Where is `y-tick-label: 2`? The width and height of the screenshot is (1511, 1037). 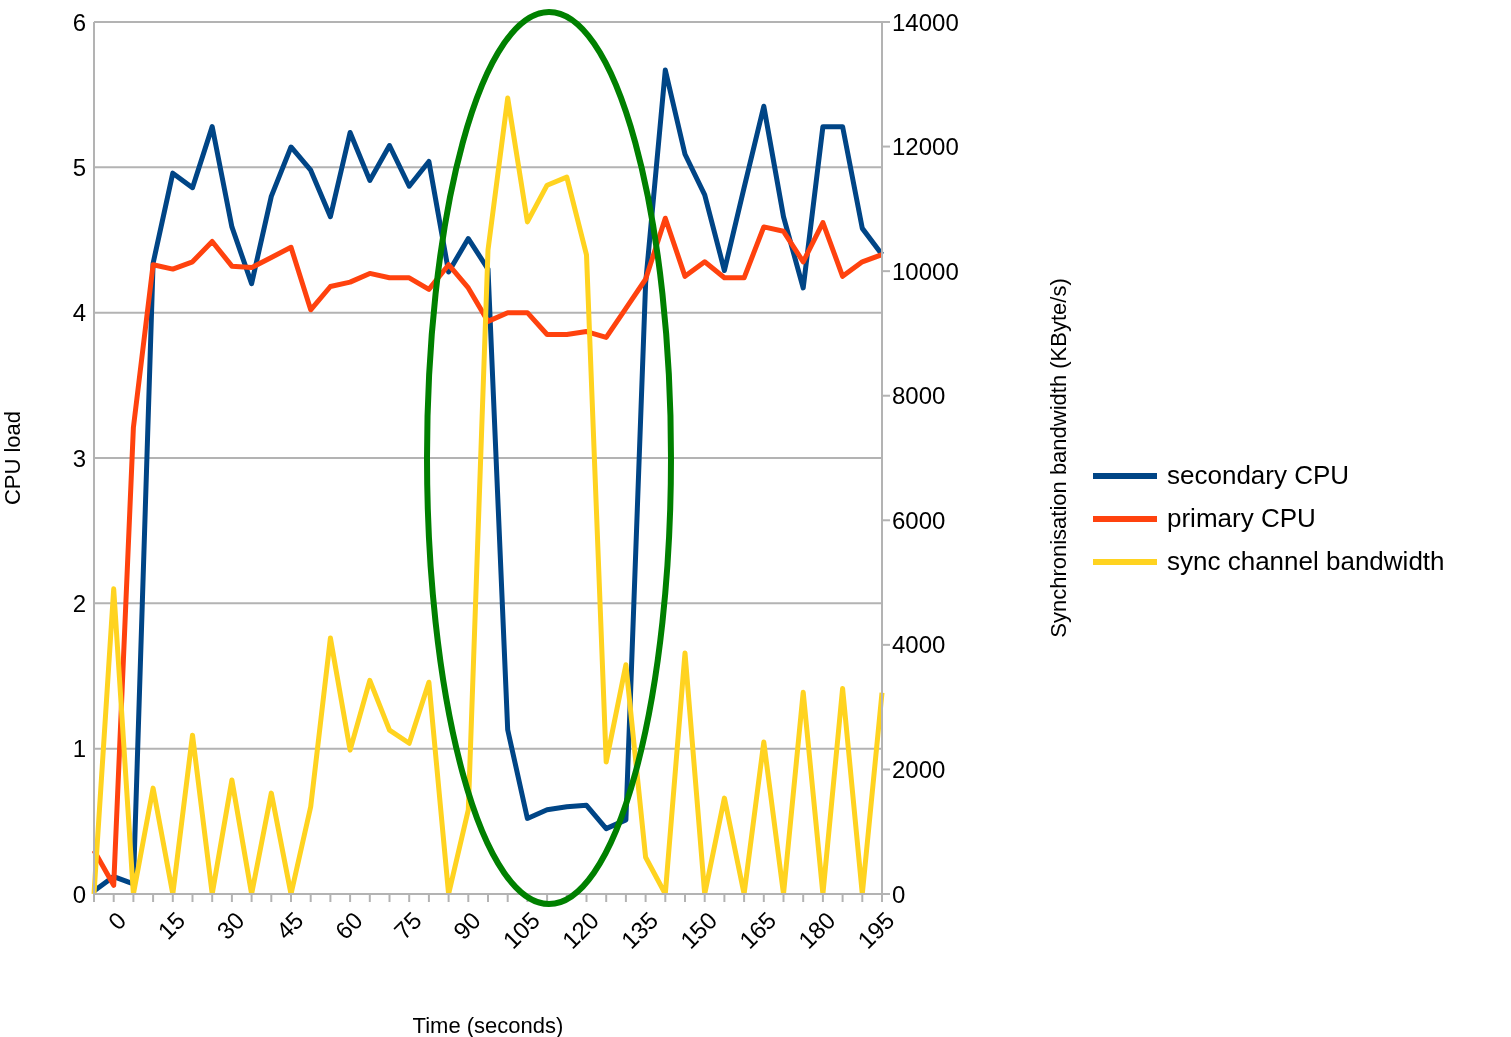 y-tick-label: 2 is located at coordinates (79, 603).